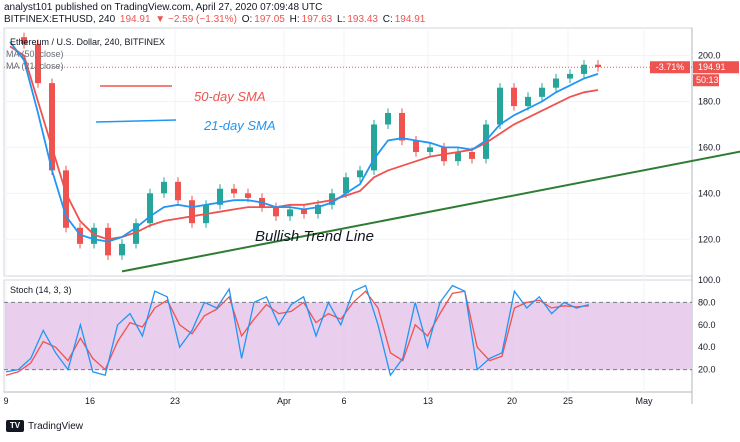  What do you see at coordinates (709, 193) in the screenshot?
I see `price-tick-label: 140.0` at bounding box center [709, 193].